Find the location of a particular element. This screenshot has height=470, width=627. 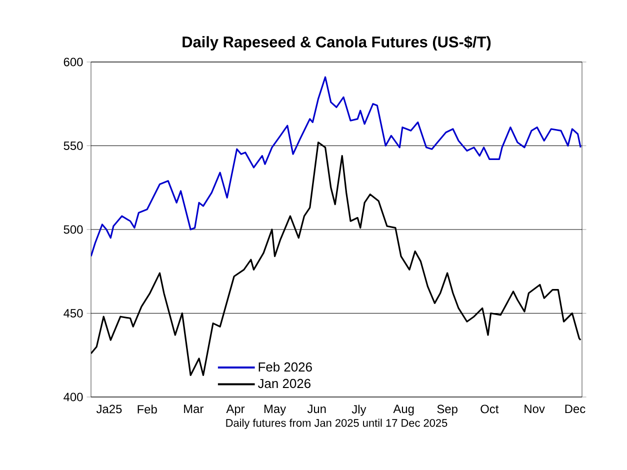

x-tick-label: Oct is located at coordinates (489, 409).